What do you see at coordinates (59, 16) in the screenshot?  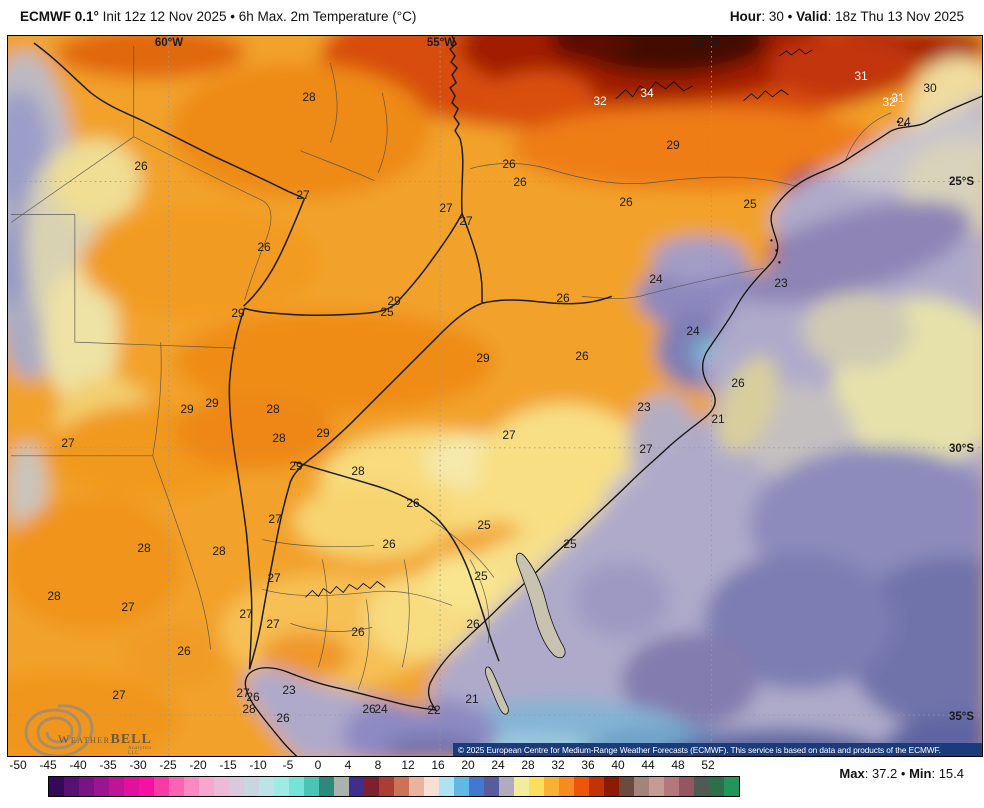 I see `model-name: ECMWF 0.1°` at bounding box center [59, 16].